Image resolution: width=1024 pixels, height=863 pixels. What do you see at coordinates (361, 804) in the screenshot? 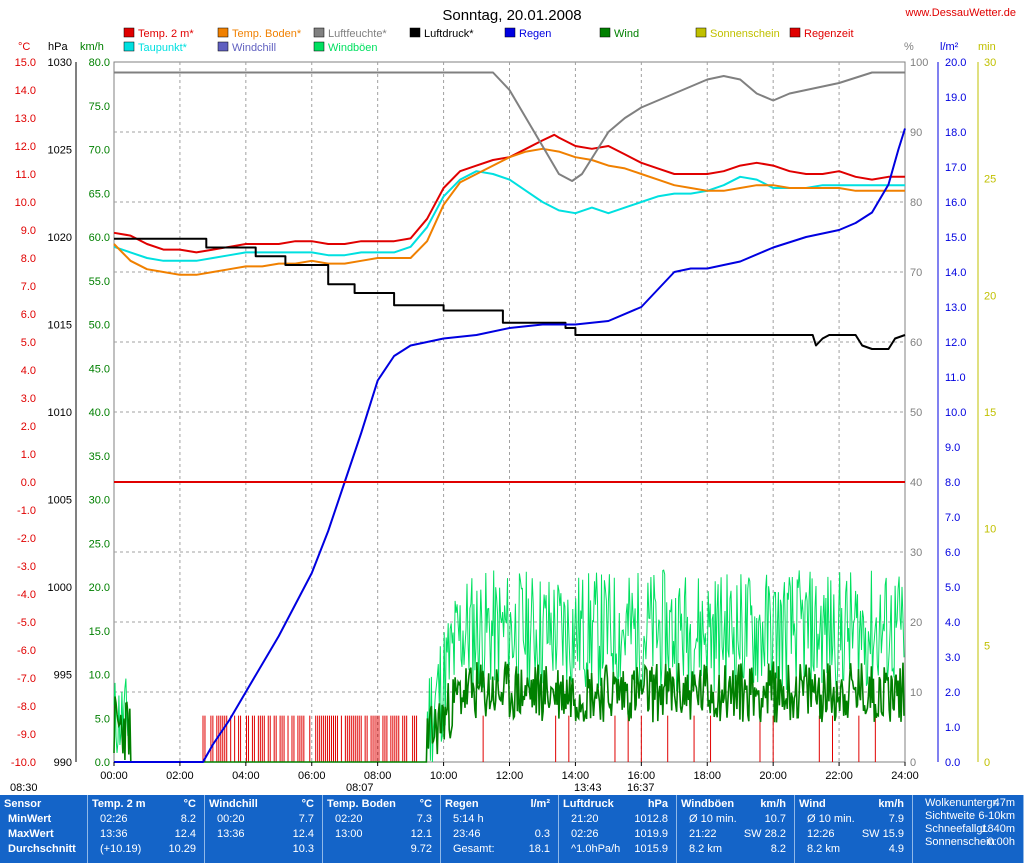
I see `stats-title: Temp. Boden` at bounding box center [361, 804].